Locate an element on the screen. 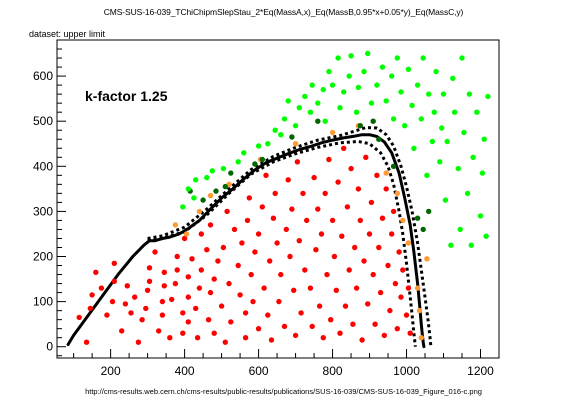 Image resolution: width=567 pixels, height=407 pixels. y-tick-label-300: 300 is located at coordinates (43, 211).